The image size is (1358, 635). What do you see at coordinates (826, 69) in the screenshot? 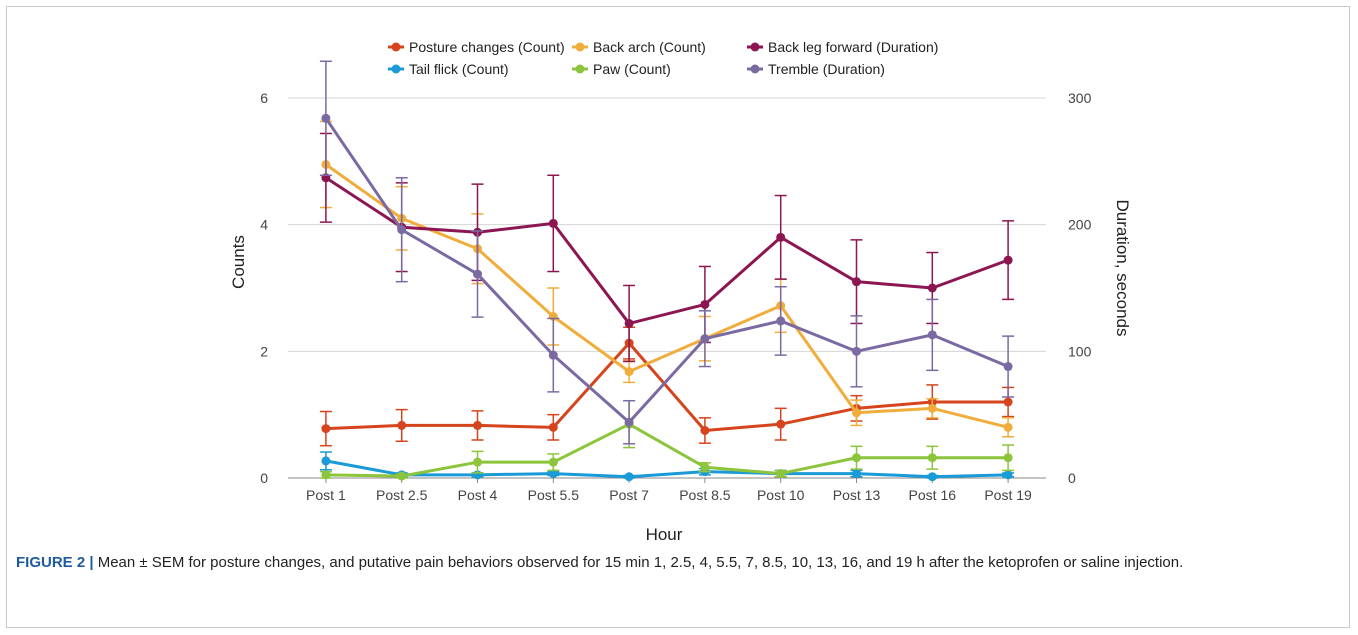
I see `legend-label: Tremble (Duration)` at bounding box center [826, 69].